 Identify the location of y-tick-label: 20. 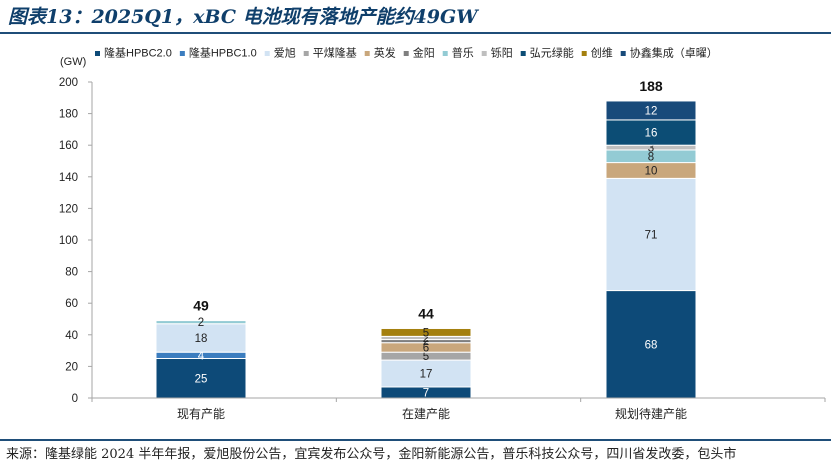
(71, 367).